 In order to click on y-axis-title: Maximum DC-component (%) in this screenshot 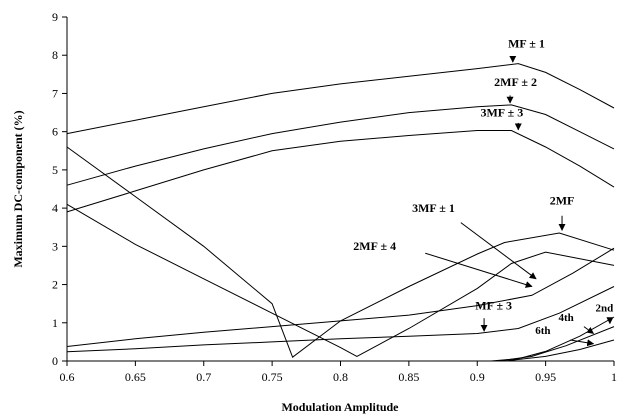, I will do `click(18, 188)`.